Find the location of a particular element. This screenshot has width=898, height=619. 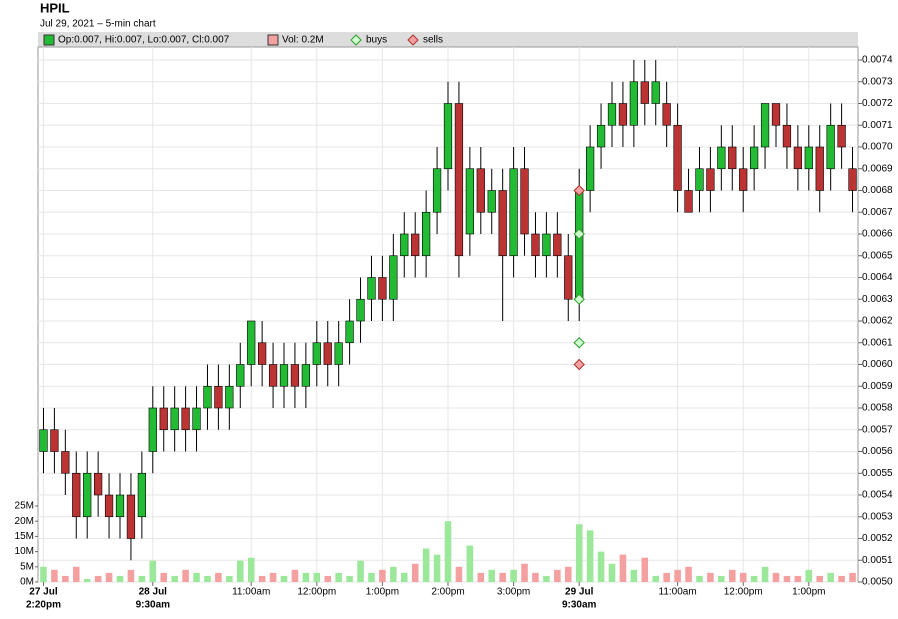

legend-volume: Vol: 0.2M is located at coordinates (303, 40).